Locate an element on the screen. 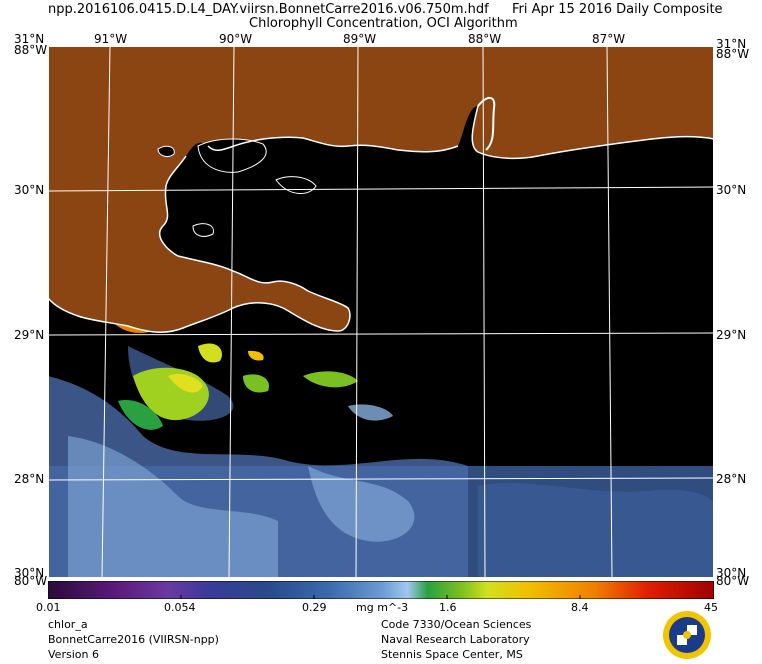 The height and width of the screenshot is (664, 762). lon-label-90w: 90°W is located at coordinates (236, 39).